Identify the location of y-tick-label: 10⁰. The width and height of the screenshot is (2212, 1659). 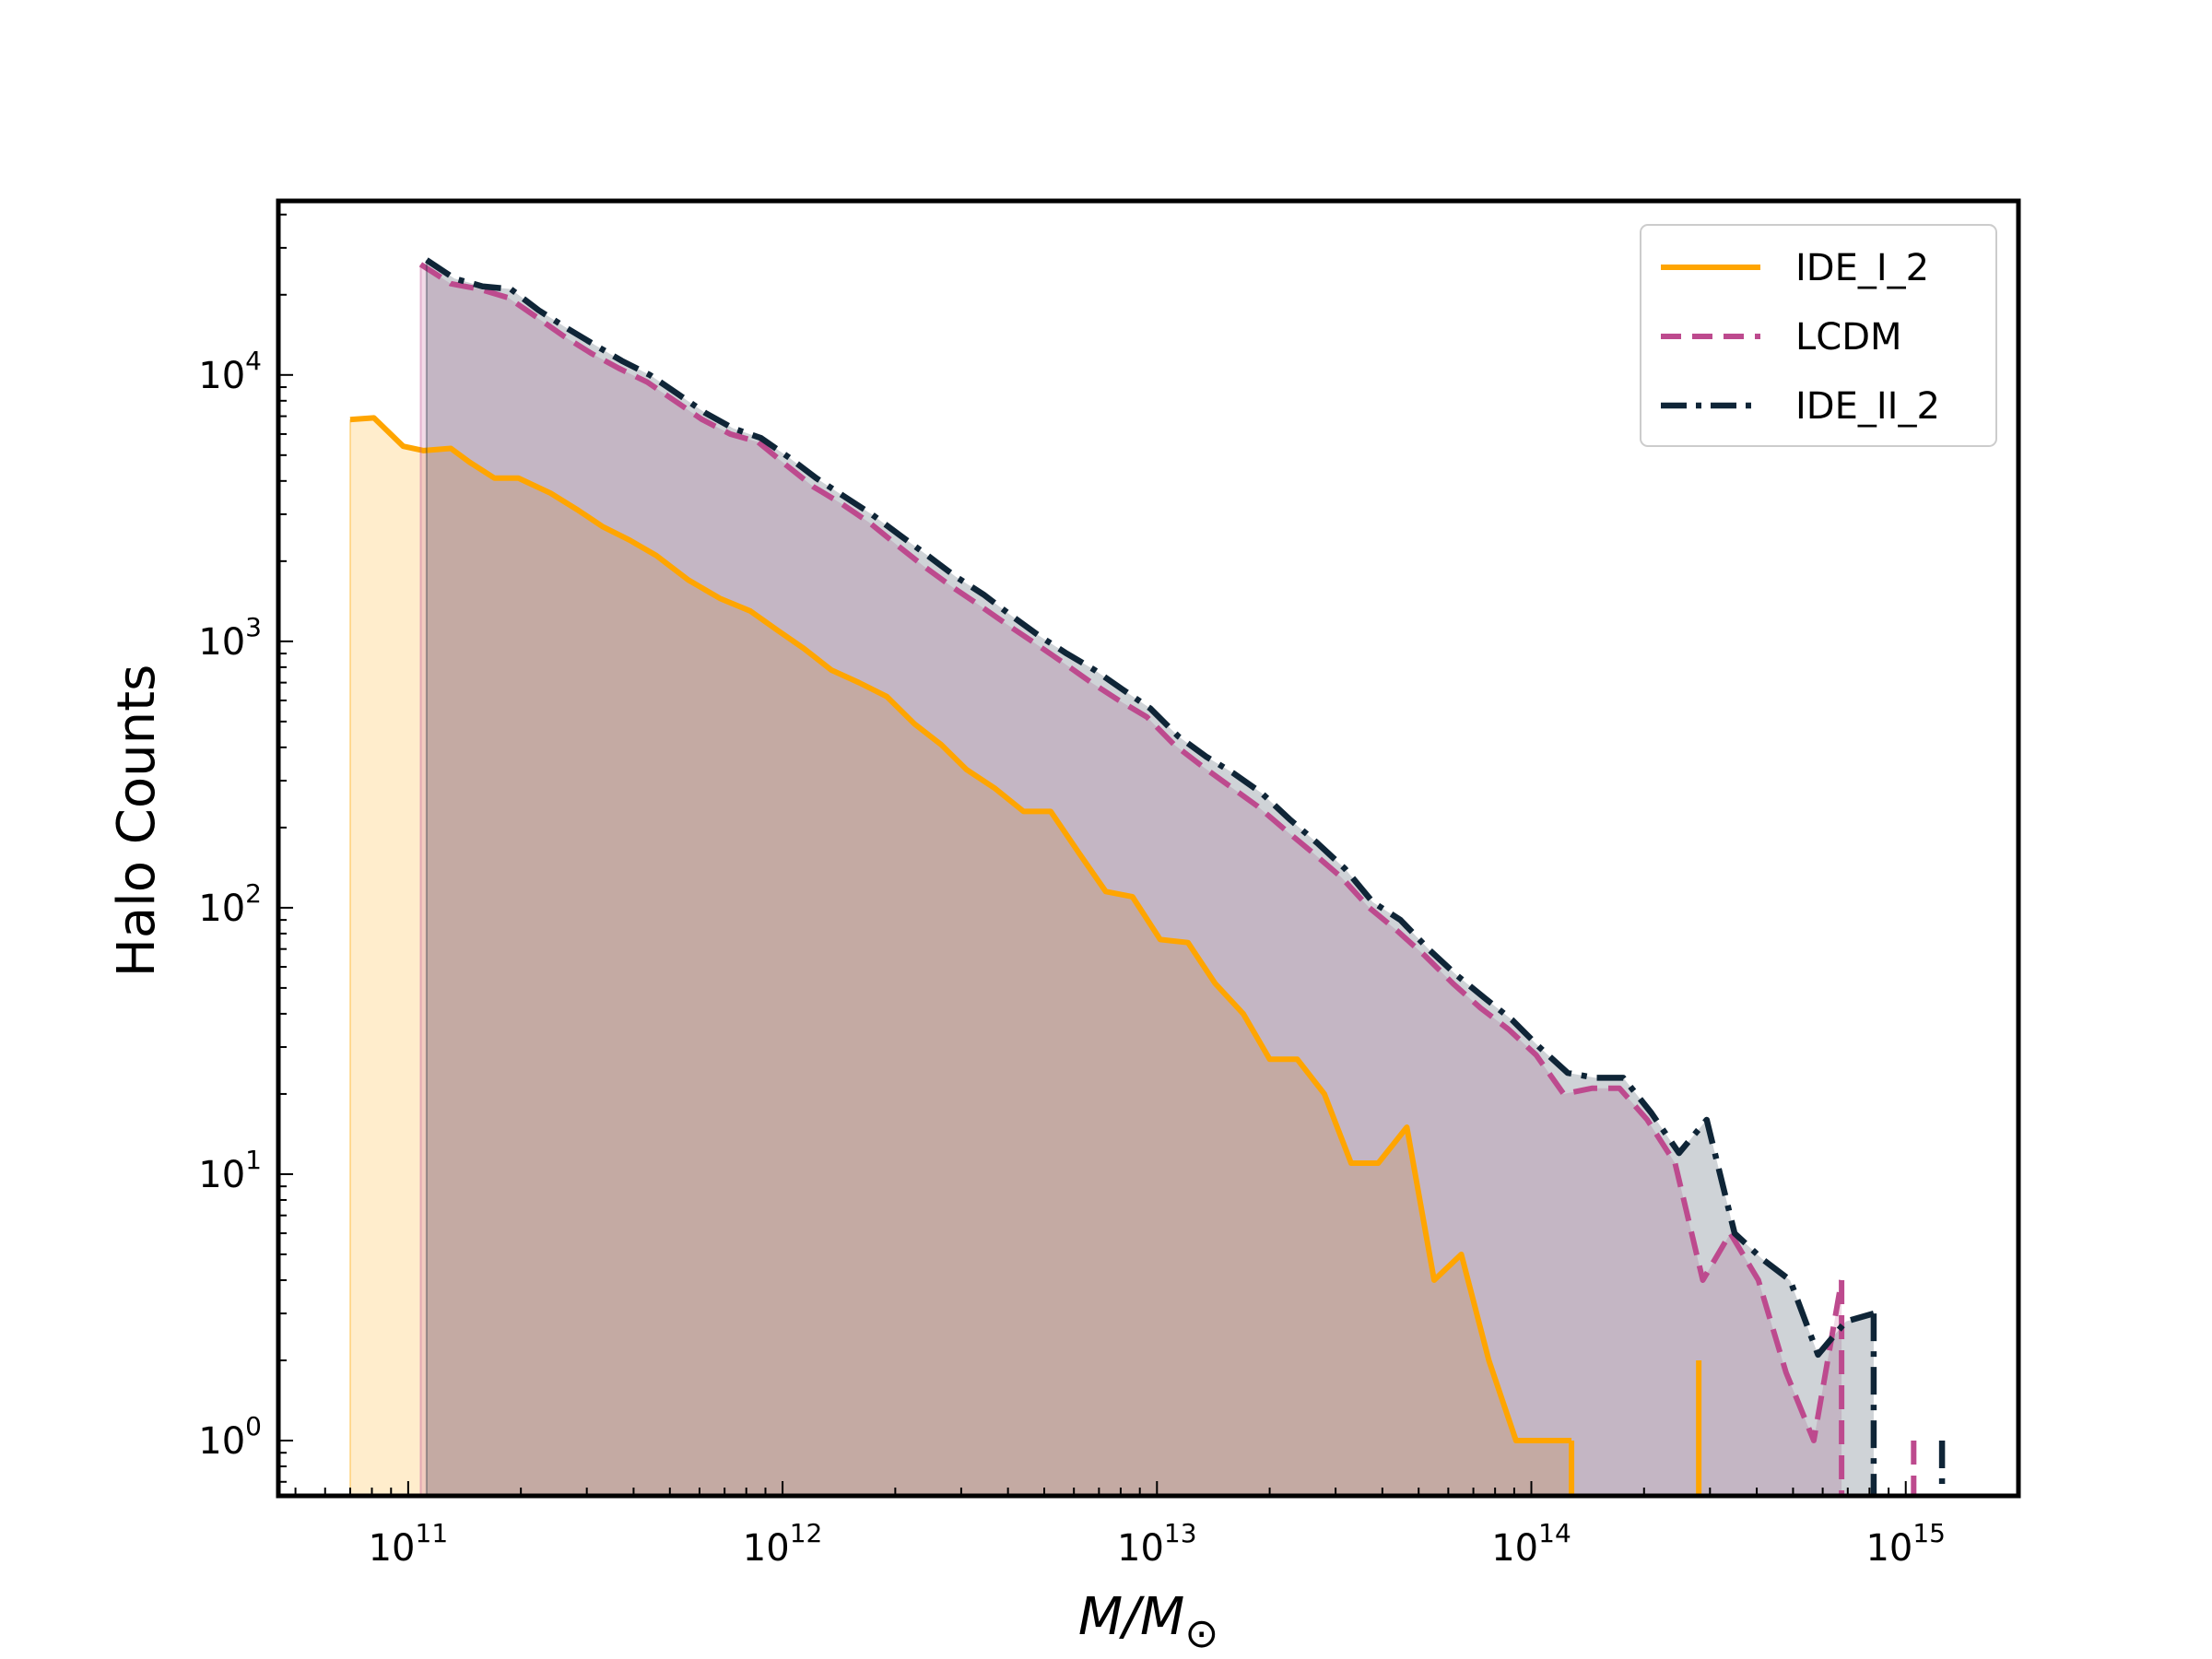
(230, 1437).